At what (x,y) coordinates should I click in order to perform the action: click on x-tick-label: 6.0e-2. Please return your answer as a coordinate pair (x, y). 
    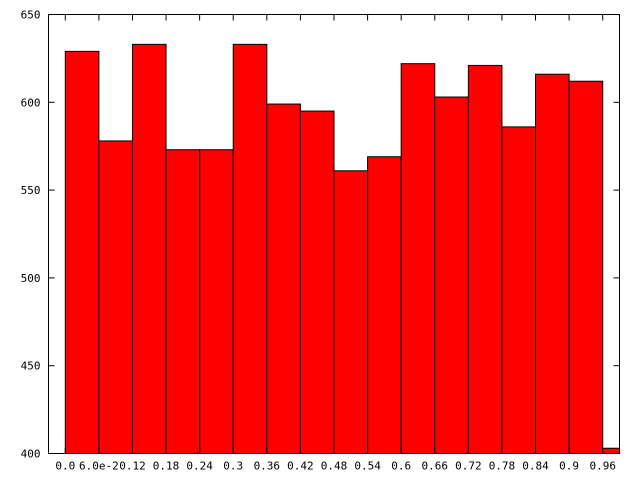
    Looking at the image, I should click on (99, 466).